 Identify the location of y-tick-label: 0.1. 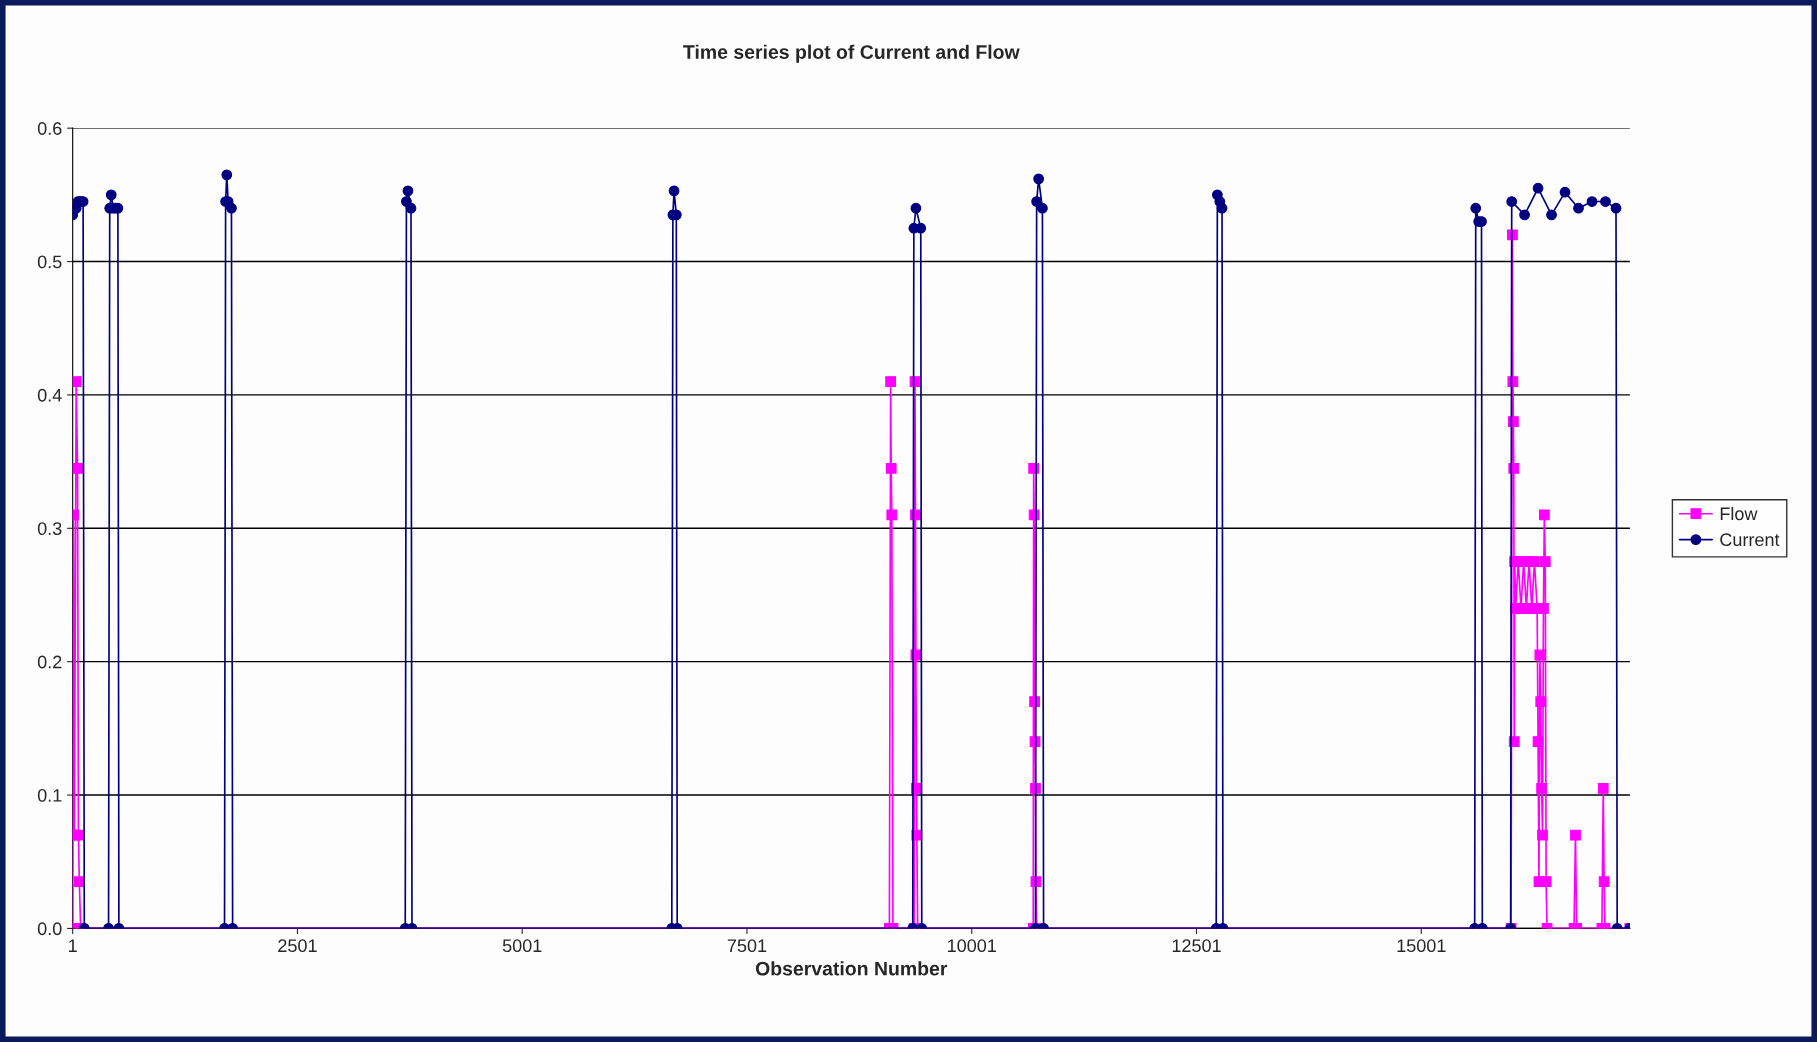
(49, 795).